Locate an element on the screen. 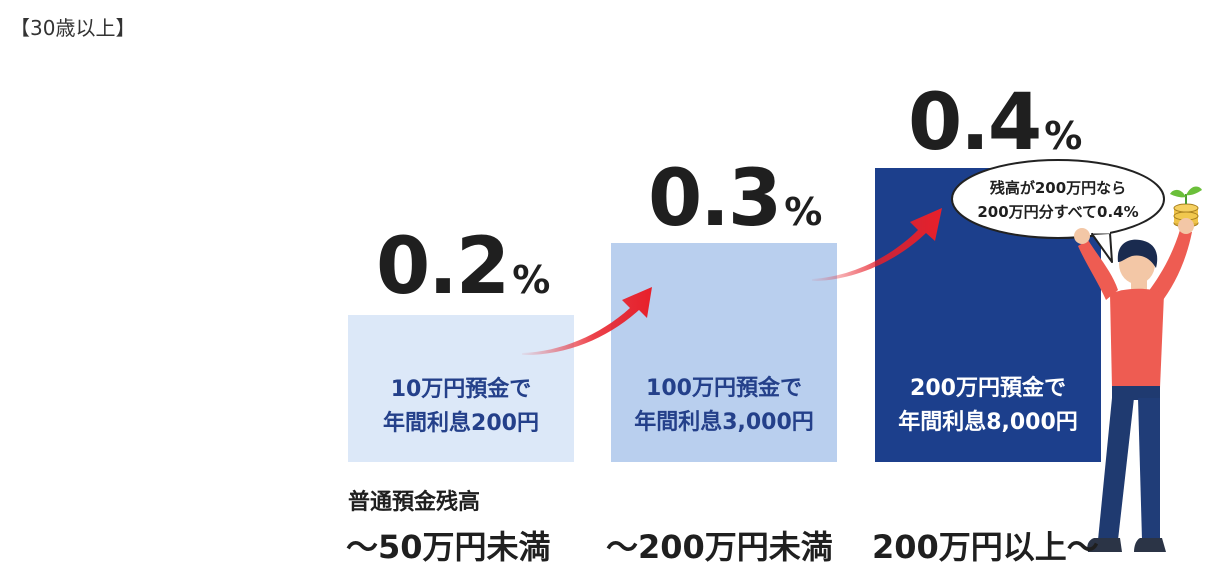  rate-label-2: 0.3% is located at coordinates (735, 199).